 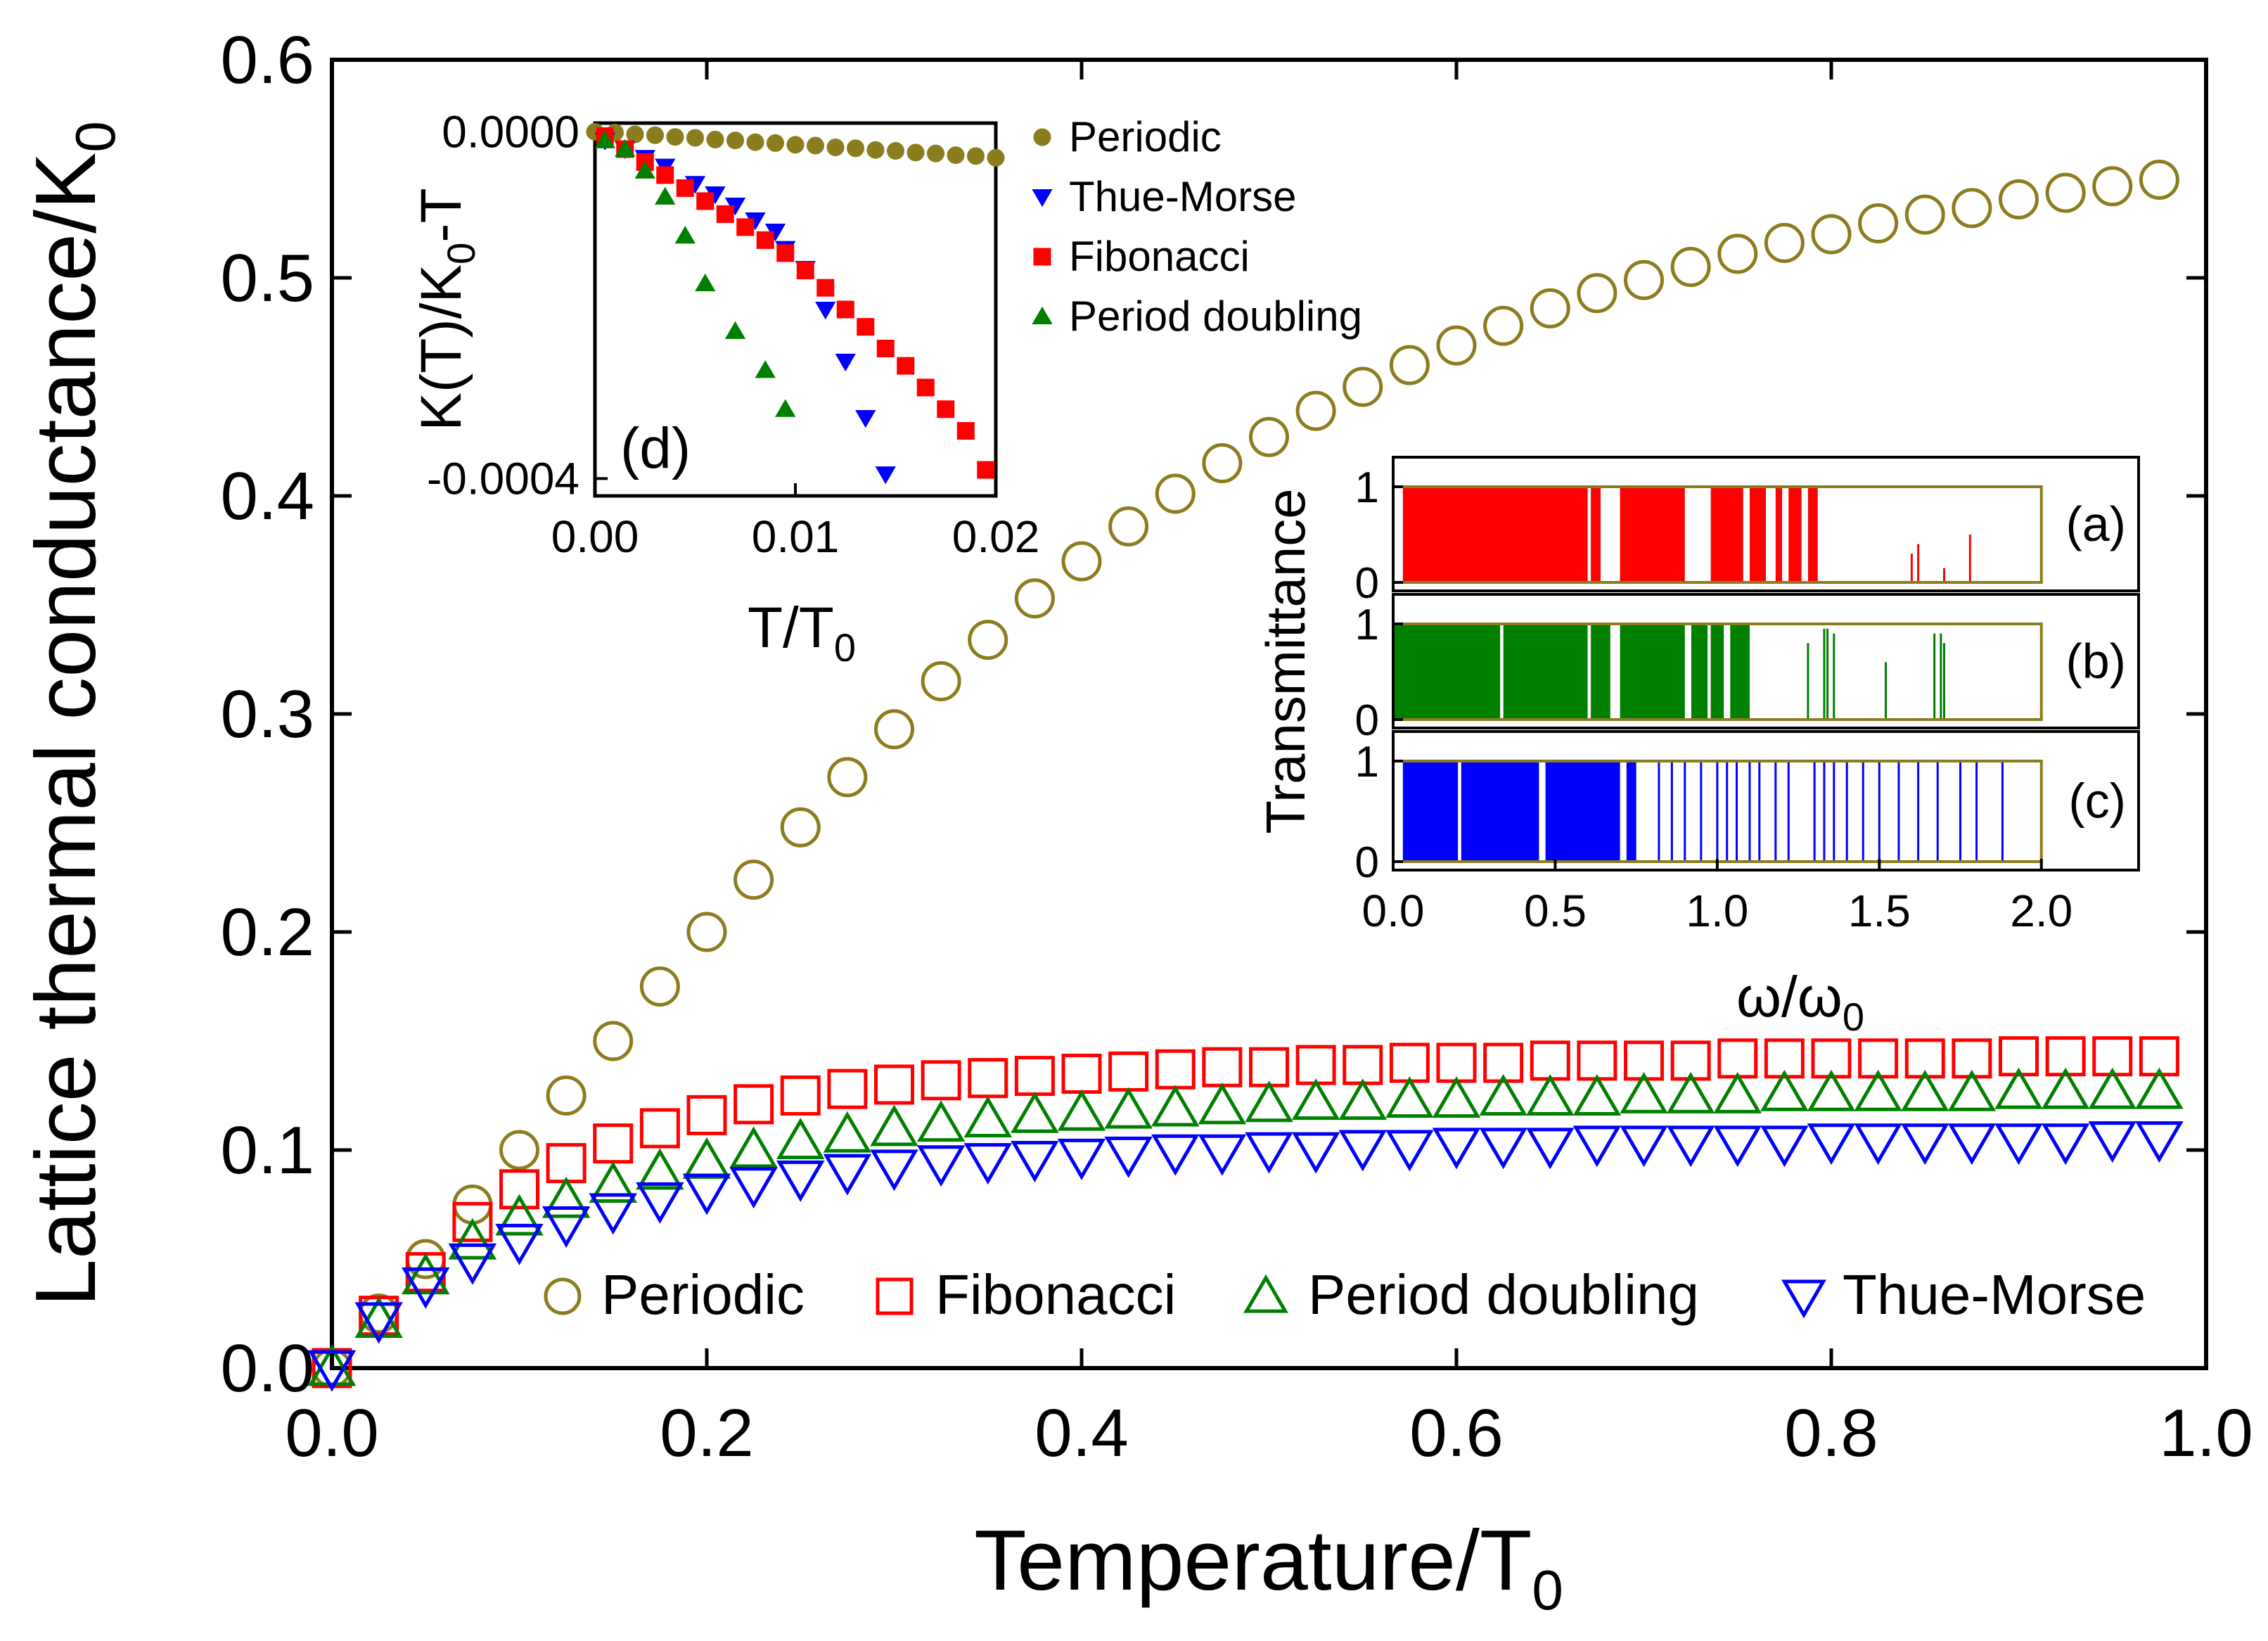 What do you see at coordinates (825, 310) in the screenshot?
I see `inset-d-point-thue-morse` at bounding box center [825, 310].